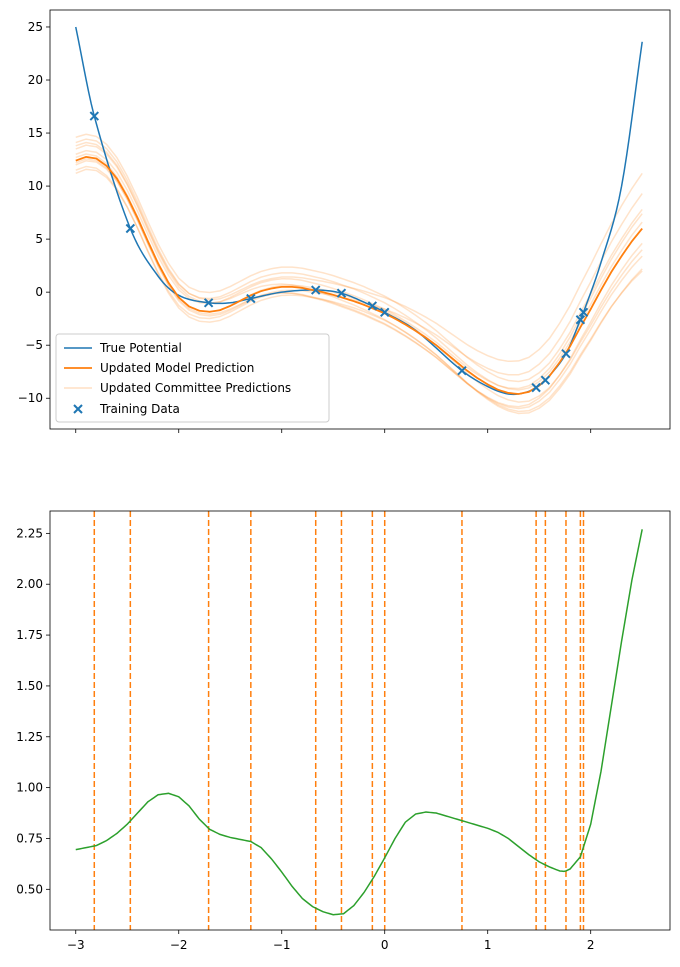 Image resolution: width=680 pixels, height=967 pixels. I want to click on legend-label-committee: Updated Committee Predictions, so click(195, 388).